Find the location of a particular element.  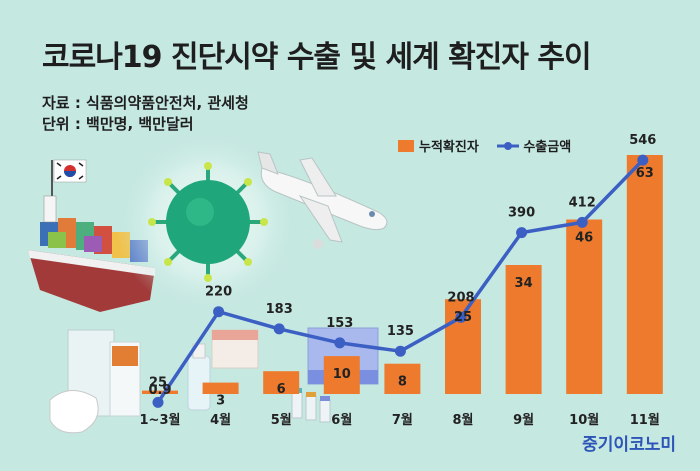

chart-legend: 누적확진자 수출금액 is located at coordinates (491, 146).